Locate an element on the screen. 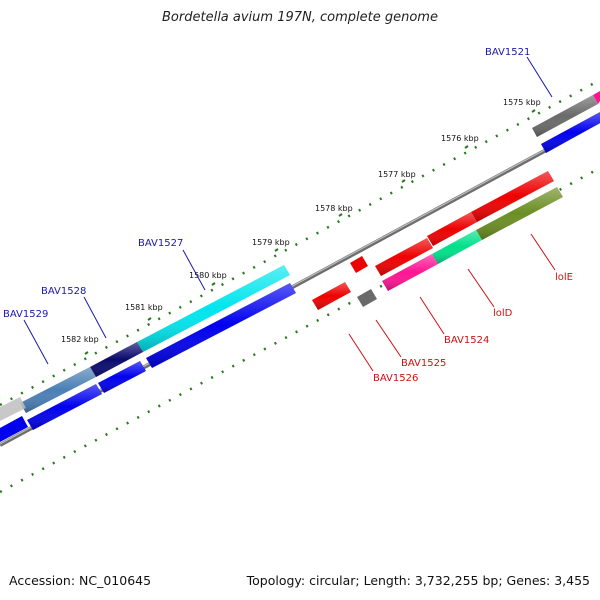 Image resolution: width=600 pixels, height=600 pixels. scale-label: 1580 kbp is located at coordinates (208, 275).